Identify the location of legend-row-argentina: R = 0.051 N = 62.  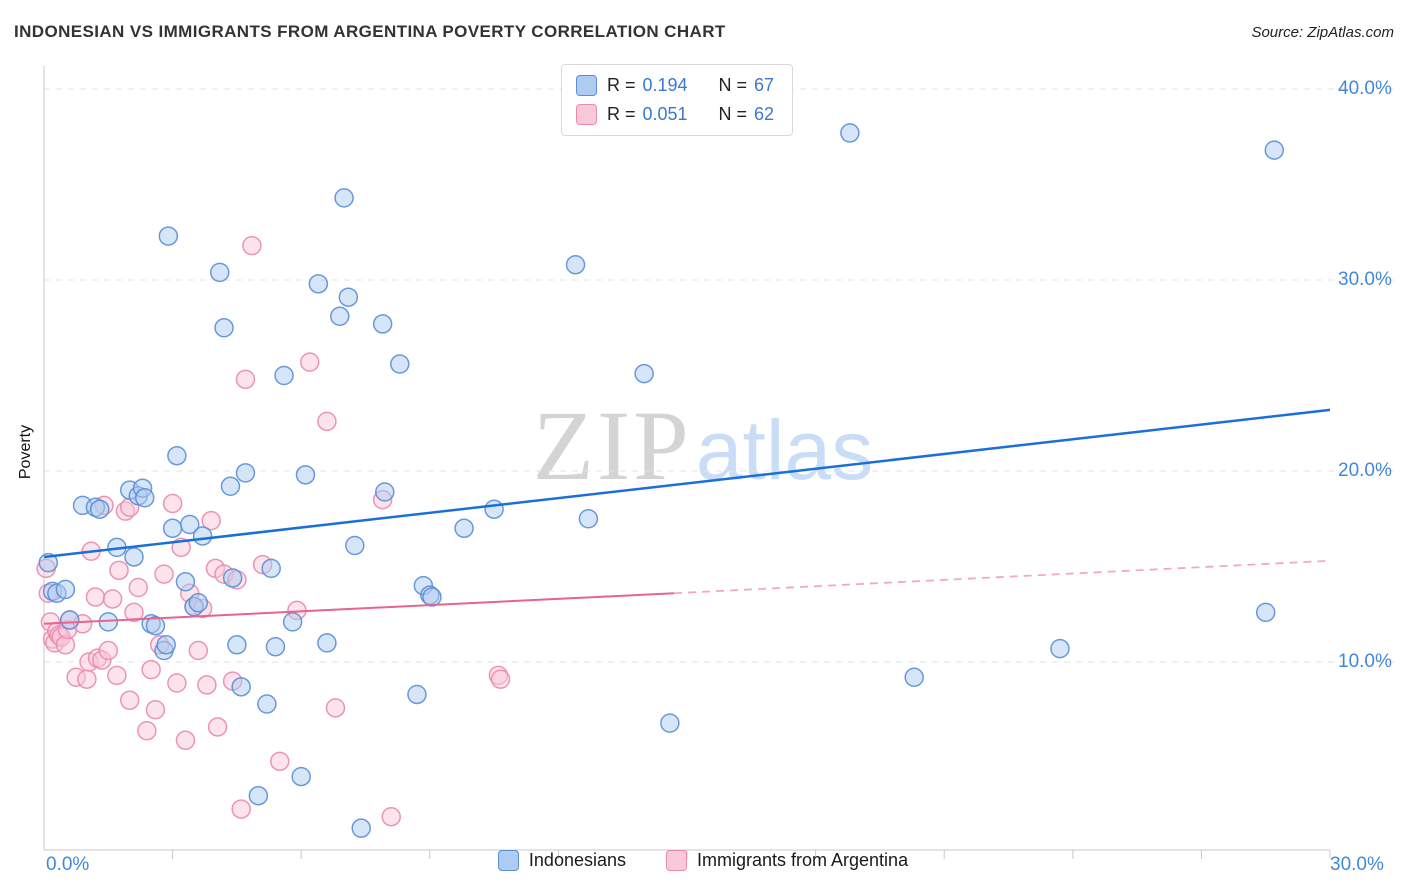
(675, 114).